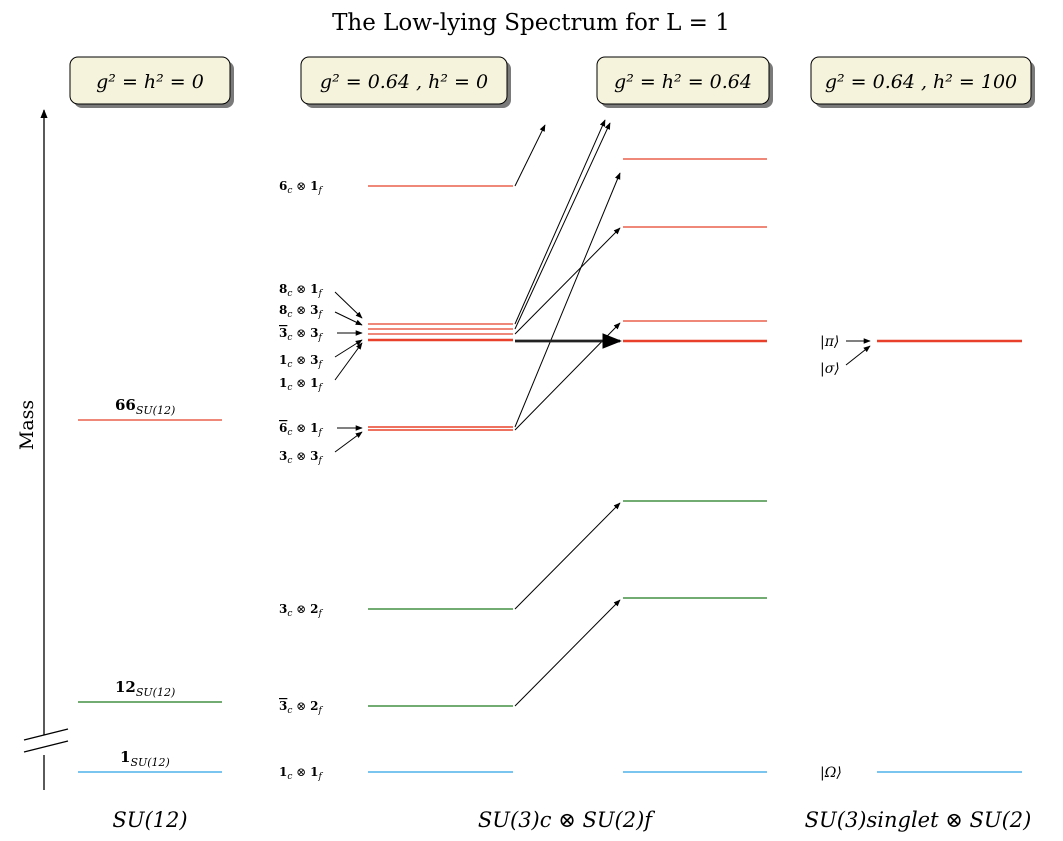 The image size is (1063, 841). I want to click on column-2-levels, so click(440, 479).